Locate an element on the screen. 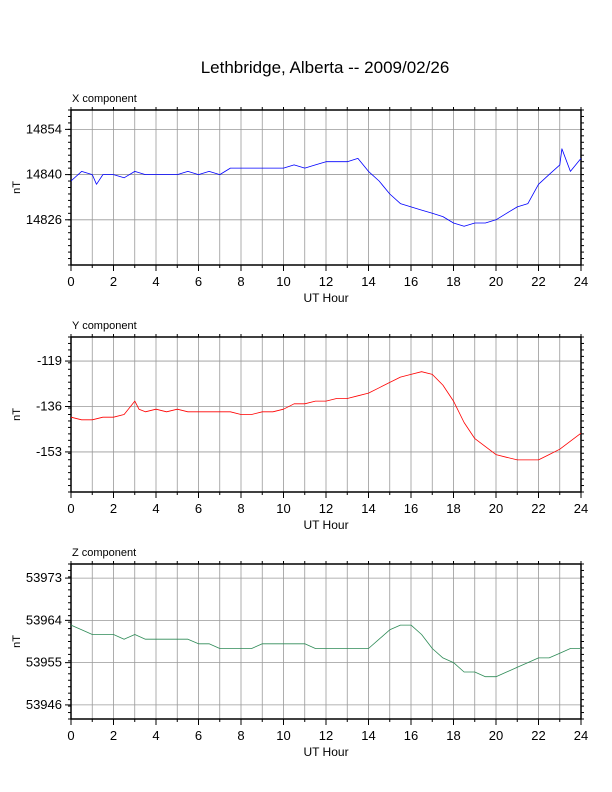  panel-3-ytick-label: 53946 is located at coordinates (44, 704).